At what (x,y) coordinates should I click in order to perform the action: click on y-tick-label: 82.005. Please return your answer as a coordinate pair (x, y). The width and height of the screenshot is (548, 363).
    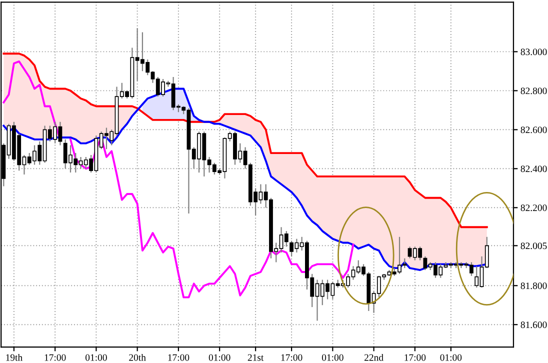
    Looking at the image, I should click on (533, 246).